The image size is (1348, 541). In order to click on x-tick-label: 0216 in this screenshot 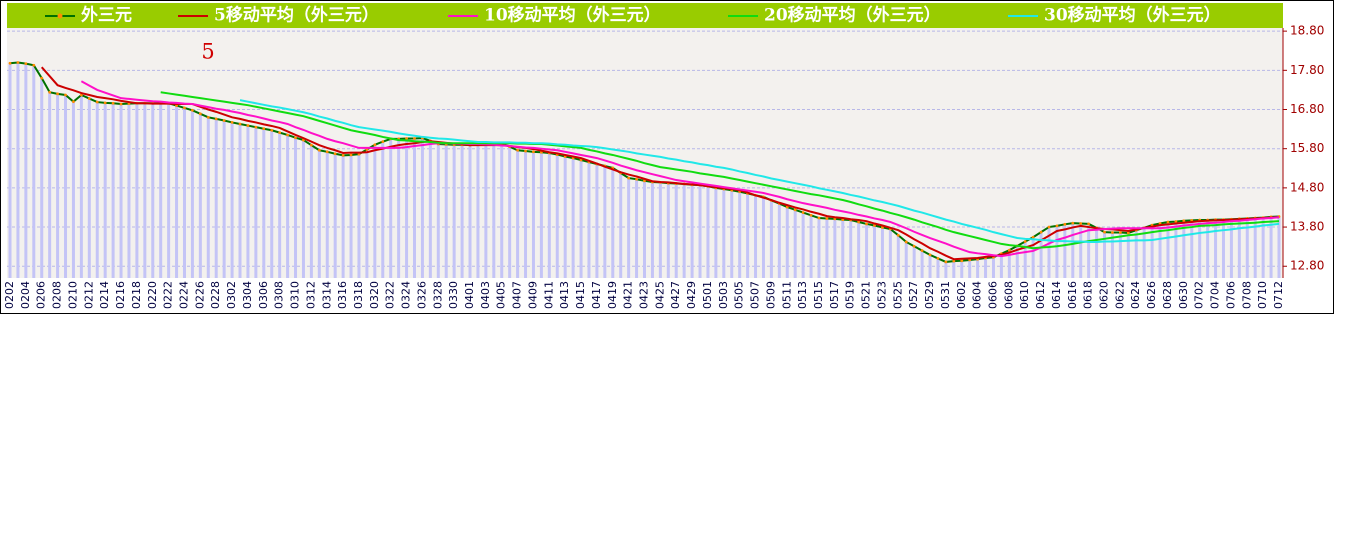, I will do `click(120, 295)`.